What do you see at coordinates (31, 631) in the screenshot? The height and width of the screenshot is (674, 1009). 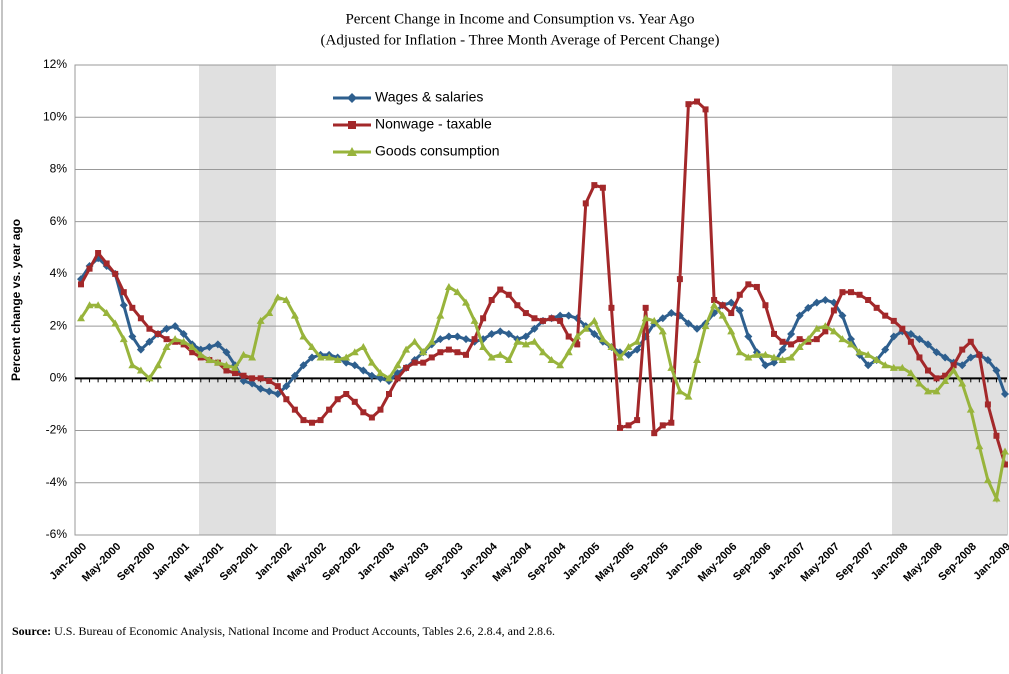 I see `source-label: Source:` at bounding box center [31, 631].